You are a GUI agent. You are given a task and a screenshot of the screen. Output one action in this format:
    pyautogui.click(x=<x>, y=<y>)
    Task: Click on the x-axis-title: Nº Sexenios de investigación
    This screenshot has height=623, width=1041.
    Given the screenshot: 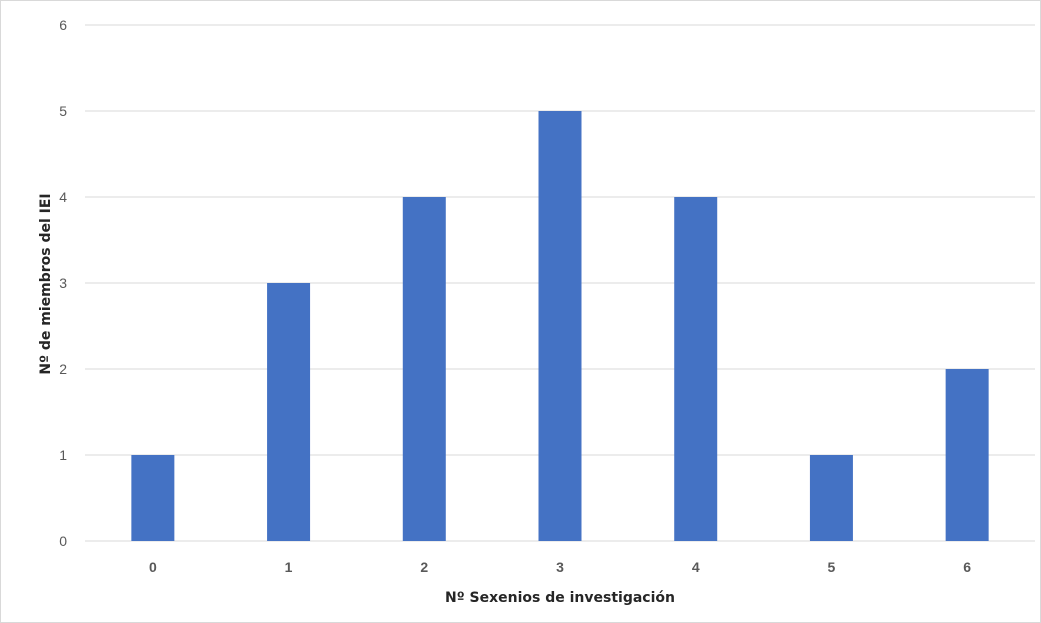 What is the action you would take?
    pyautogui.click(x=560, y=598)
    